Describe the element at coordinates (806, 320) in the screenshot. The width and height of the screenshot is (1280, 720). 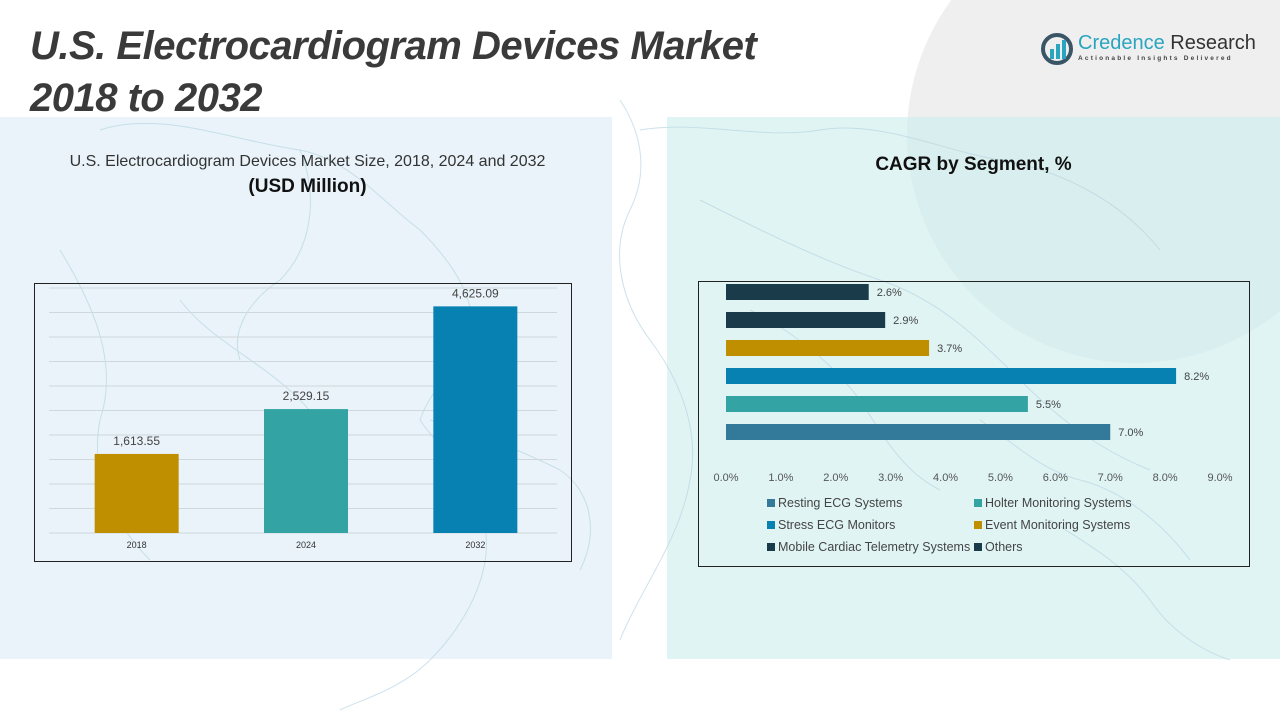
I see `cagr-bar-mobile-cardiac-telemetry-systems` at that location.